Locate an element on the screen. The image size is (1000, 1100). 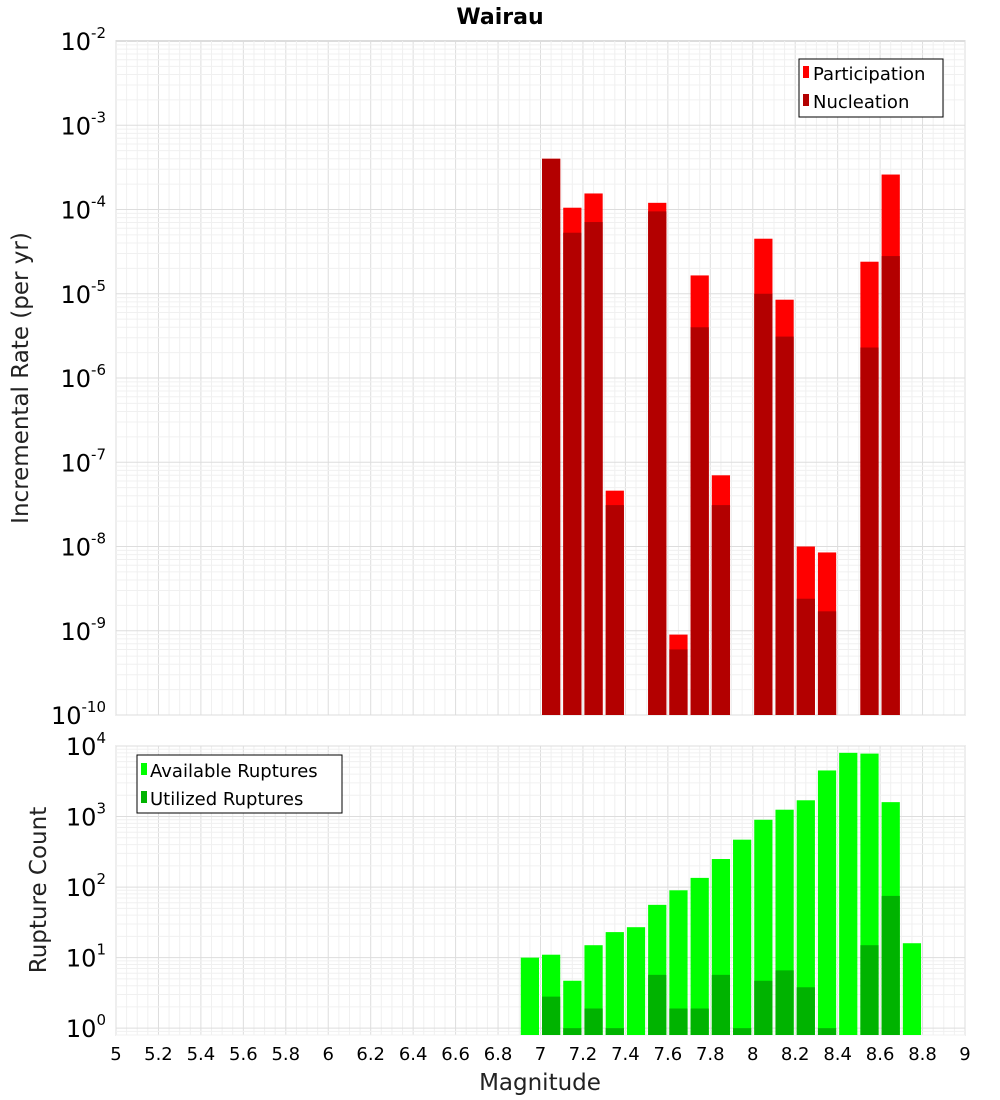
x-tick-label: 8.8 is located at coordinates (922, 1054).